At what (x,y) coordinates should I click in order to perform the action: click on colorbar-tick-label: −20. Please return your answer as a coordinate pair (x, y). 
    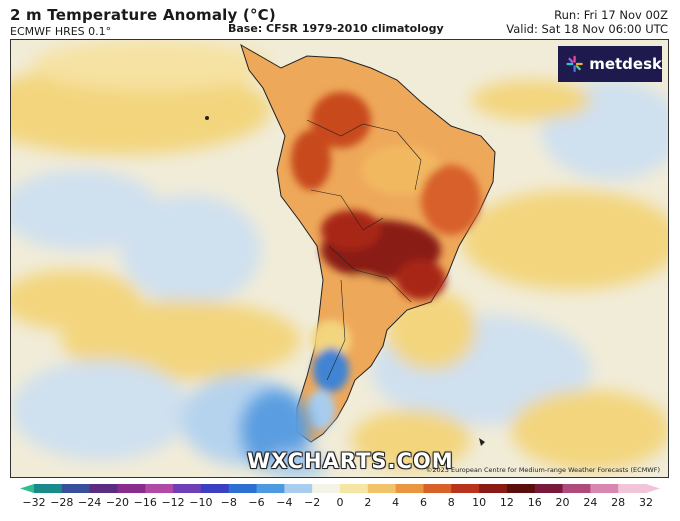
    Looking at the image, I should click on (117, 502).